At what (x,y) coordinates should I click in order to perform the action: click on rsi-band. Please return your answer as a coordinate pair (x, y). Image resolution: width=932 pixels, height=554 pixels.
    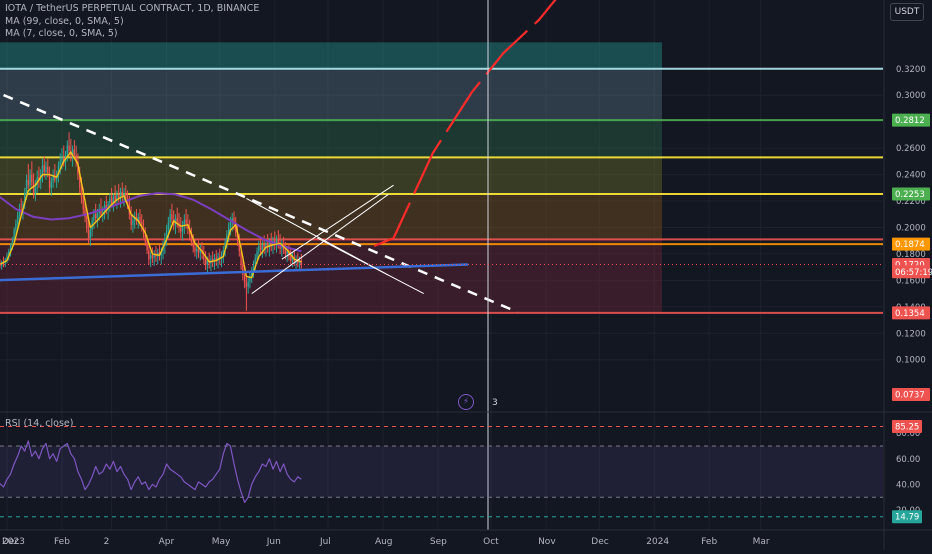
    Looking at the image, I should click on (441, 472).